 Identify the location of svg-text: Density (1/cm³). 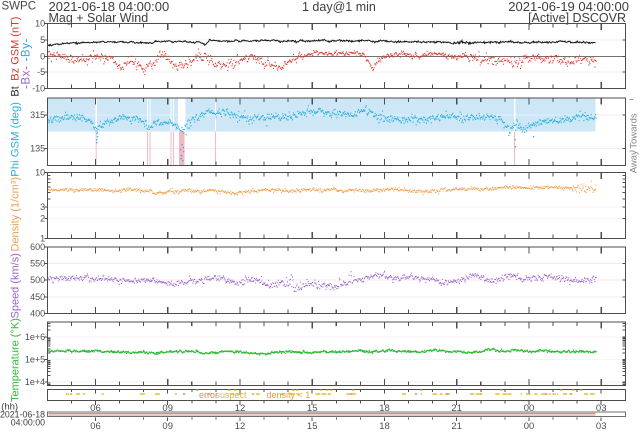
(15, 214).